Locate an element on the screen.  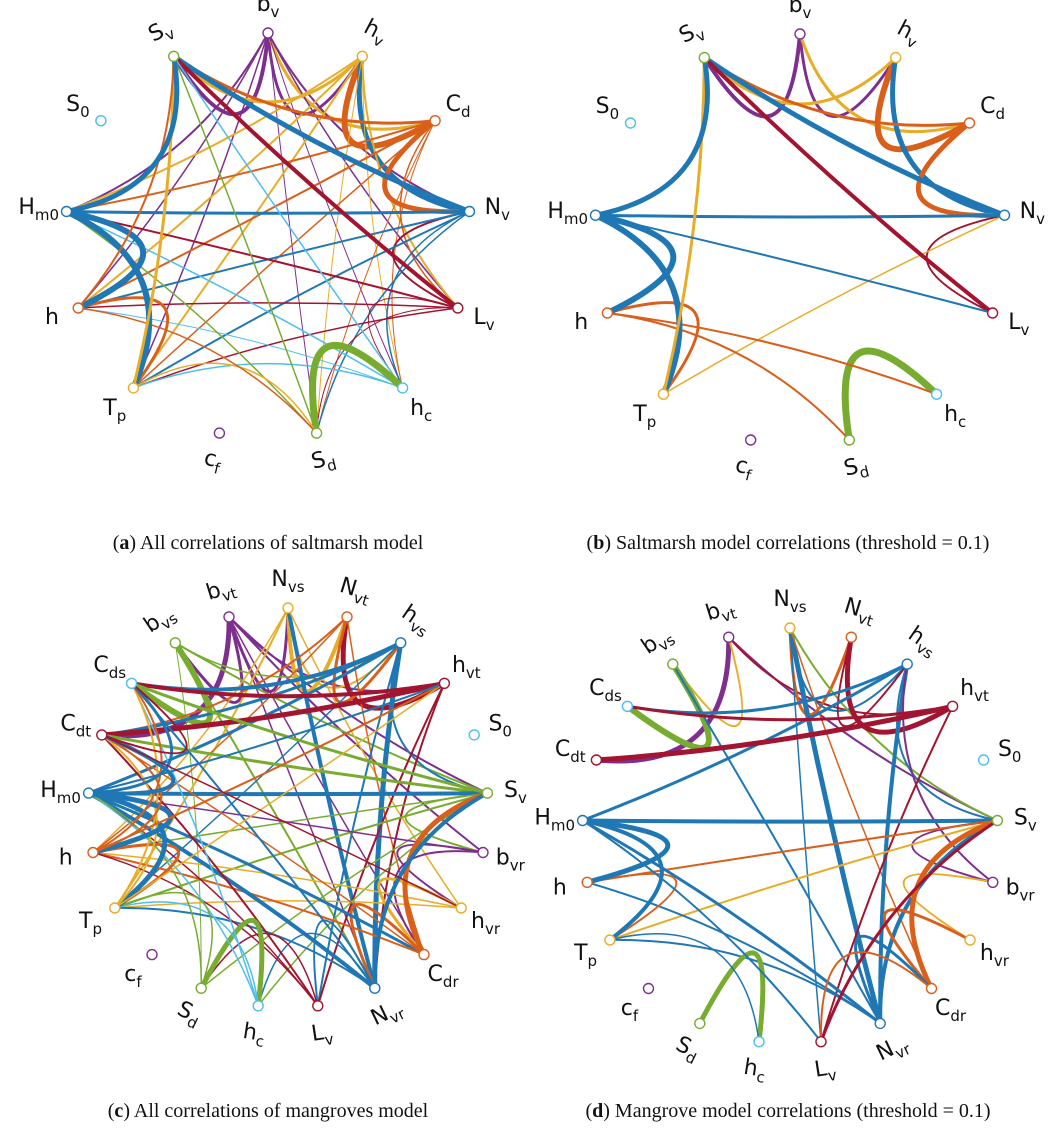
node-label: Cdr is located at coordinates (951, 1010).